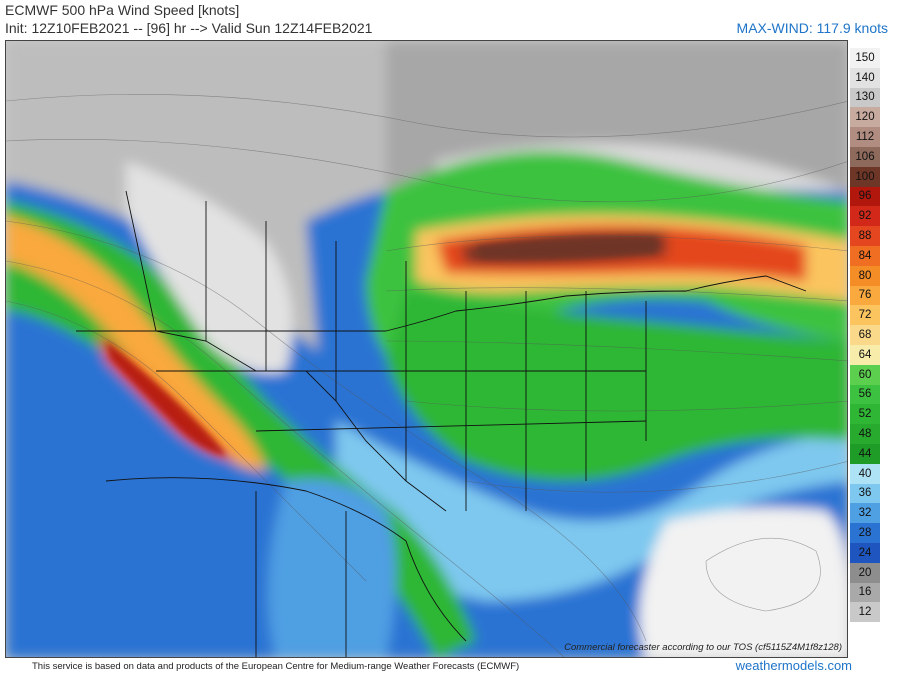  Describe the element at coordinates (865, 493) in the screenshot. I see `legend-swatch-36: 36` at that location.